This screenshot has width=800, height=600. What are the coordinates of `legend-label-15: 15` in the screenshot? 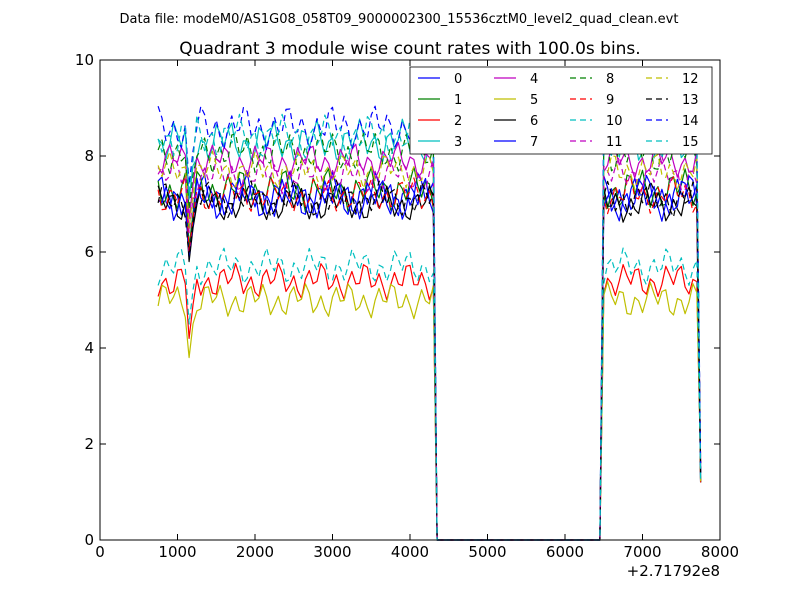 It's located at (690, 142).